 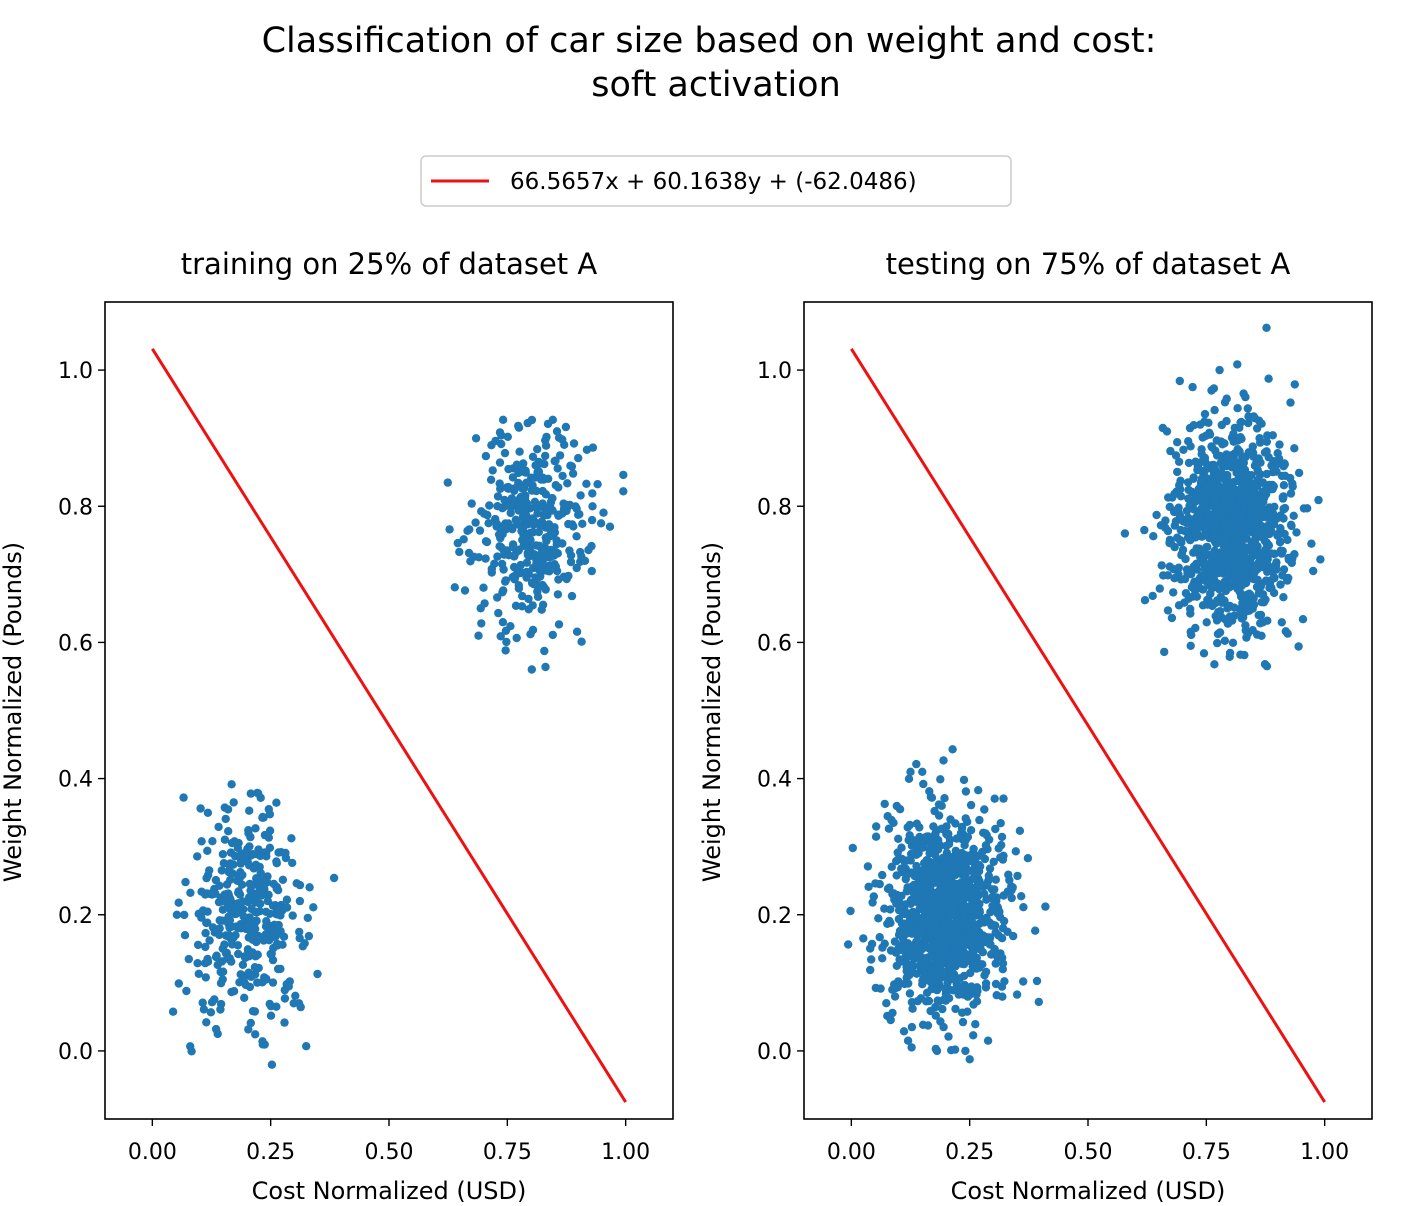 I want to click on legend: 66.5657x + 60.1638y + (-62.0486), so click(x=716, y=181).